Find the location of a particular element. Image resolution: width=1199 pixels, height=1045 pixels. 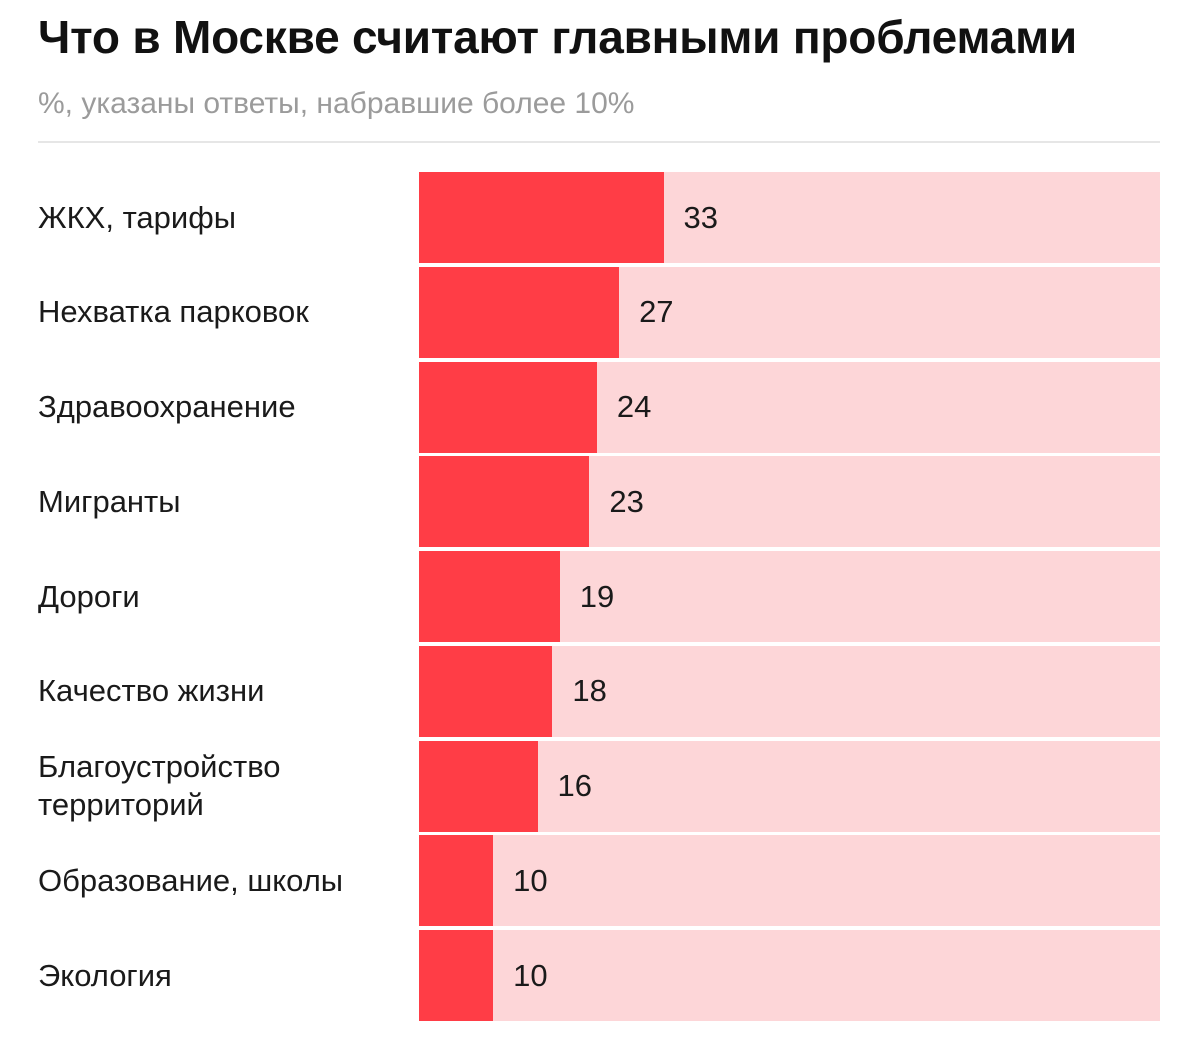

value-label: 24 is located at coordinates (634, 406).